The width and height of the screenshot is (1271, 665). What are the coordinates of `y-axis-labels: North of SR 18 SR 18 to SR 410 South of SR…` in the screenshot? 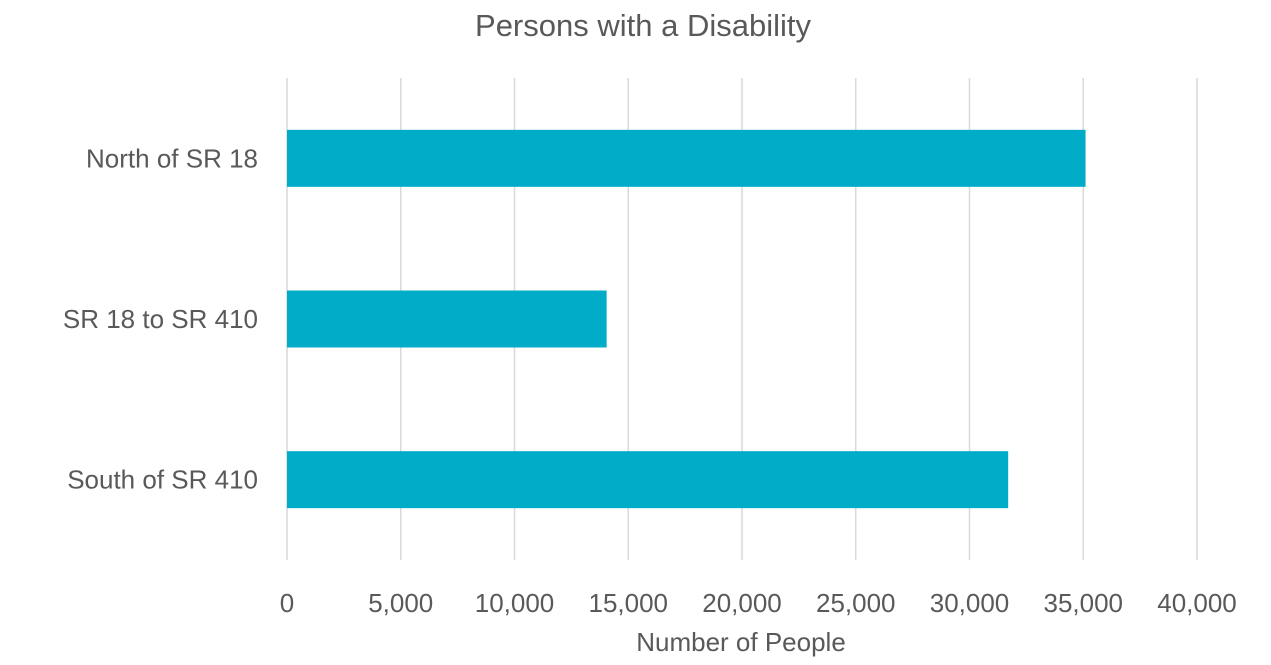 It's located at (160, 318).